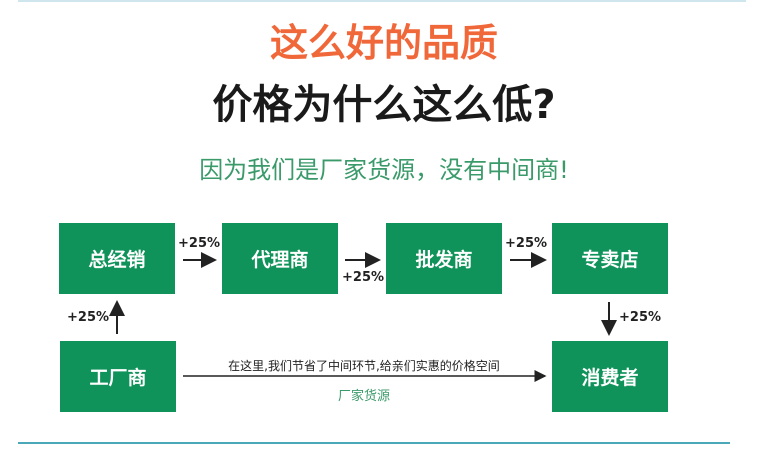 The width and height of the screenshot is (768, 471). Describe the element at coordinates (640, 317) in the screenshot. I see `markup-store-to-consumer: +25%` at that location.